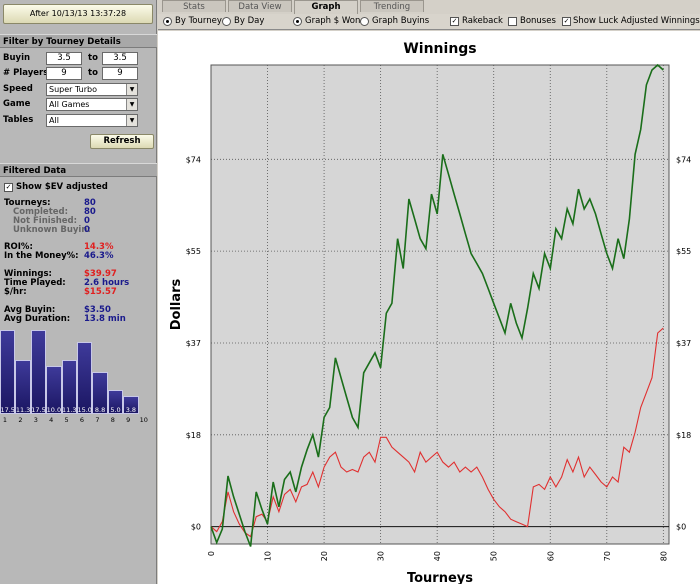 The width and height of the screenshot is (700, 584). Describe the element at coordinates (97, 310) in the screenshot. I see `avg-buyin-value: $3.50` at that location.